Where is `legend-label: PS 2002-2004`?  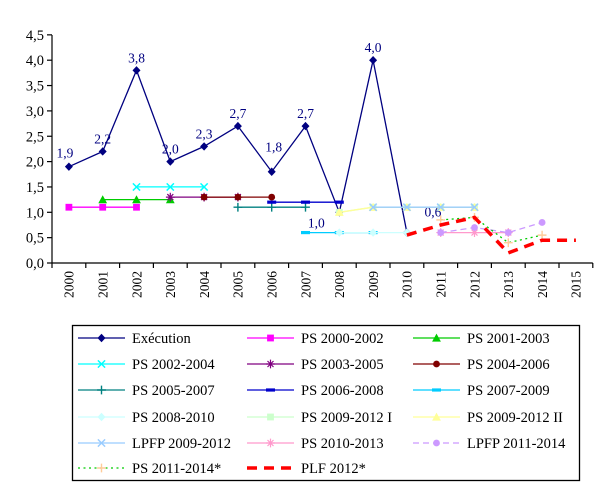 legend-label: PS 2002-2004 is located at coordinates (173, 365).